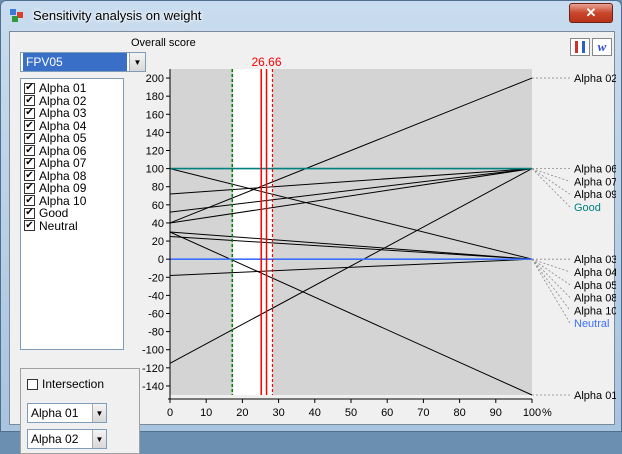 The height and width of the screenshot is (454, 622). Describe the element at coordinates (595, 195) in the screenshot. I see `series-end-label: Alpha 09` at that location.